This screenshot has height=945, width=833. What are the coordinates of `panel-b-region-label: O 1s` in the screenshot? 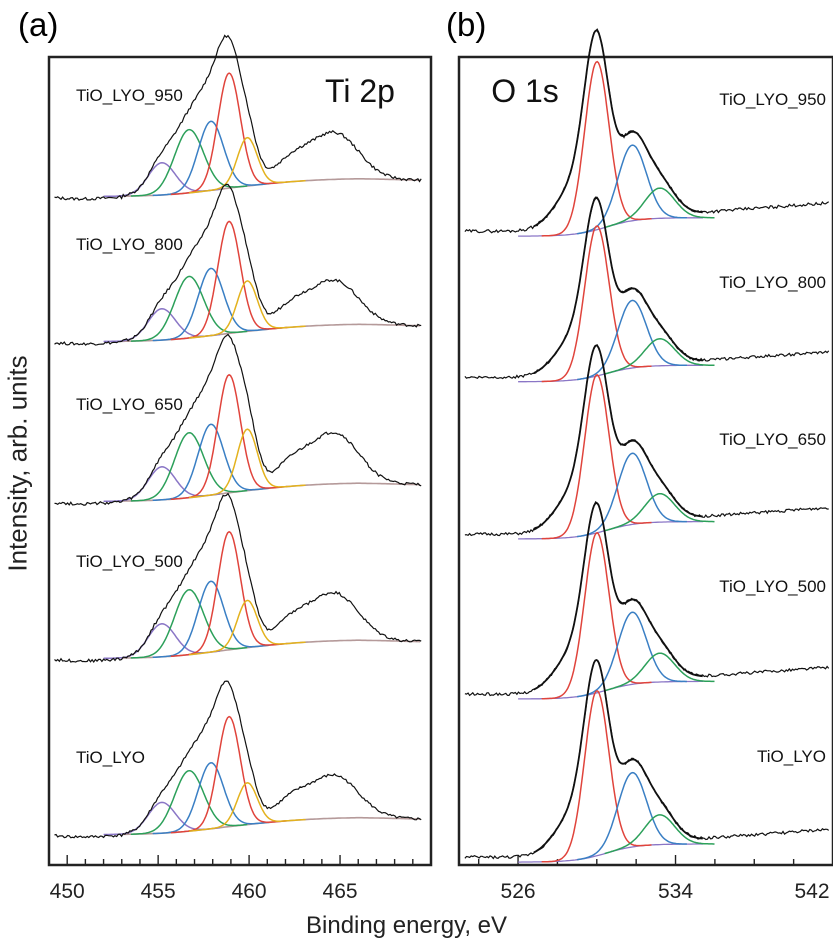 It's located at (525, 91).